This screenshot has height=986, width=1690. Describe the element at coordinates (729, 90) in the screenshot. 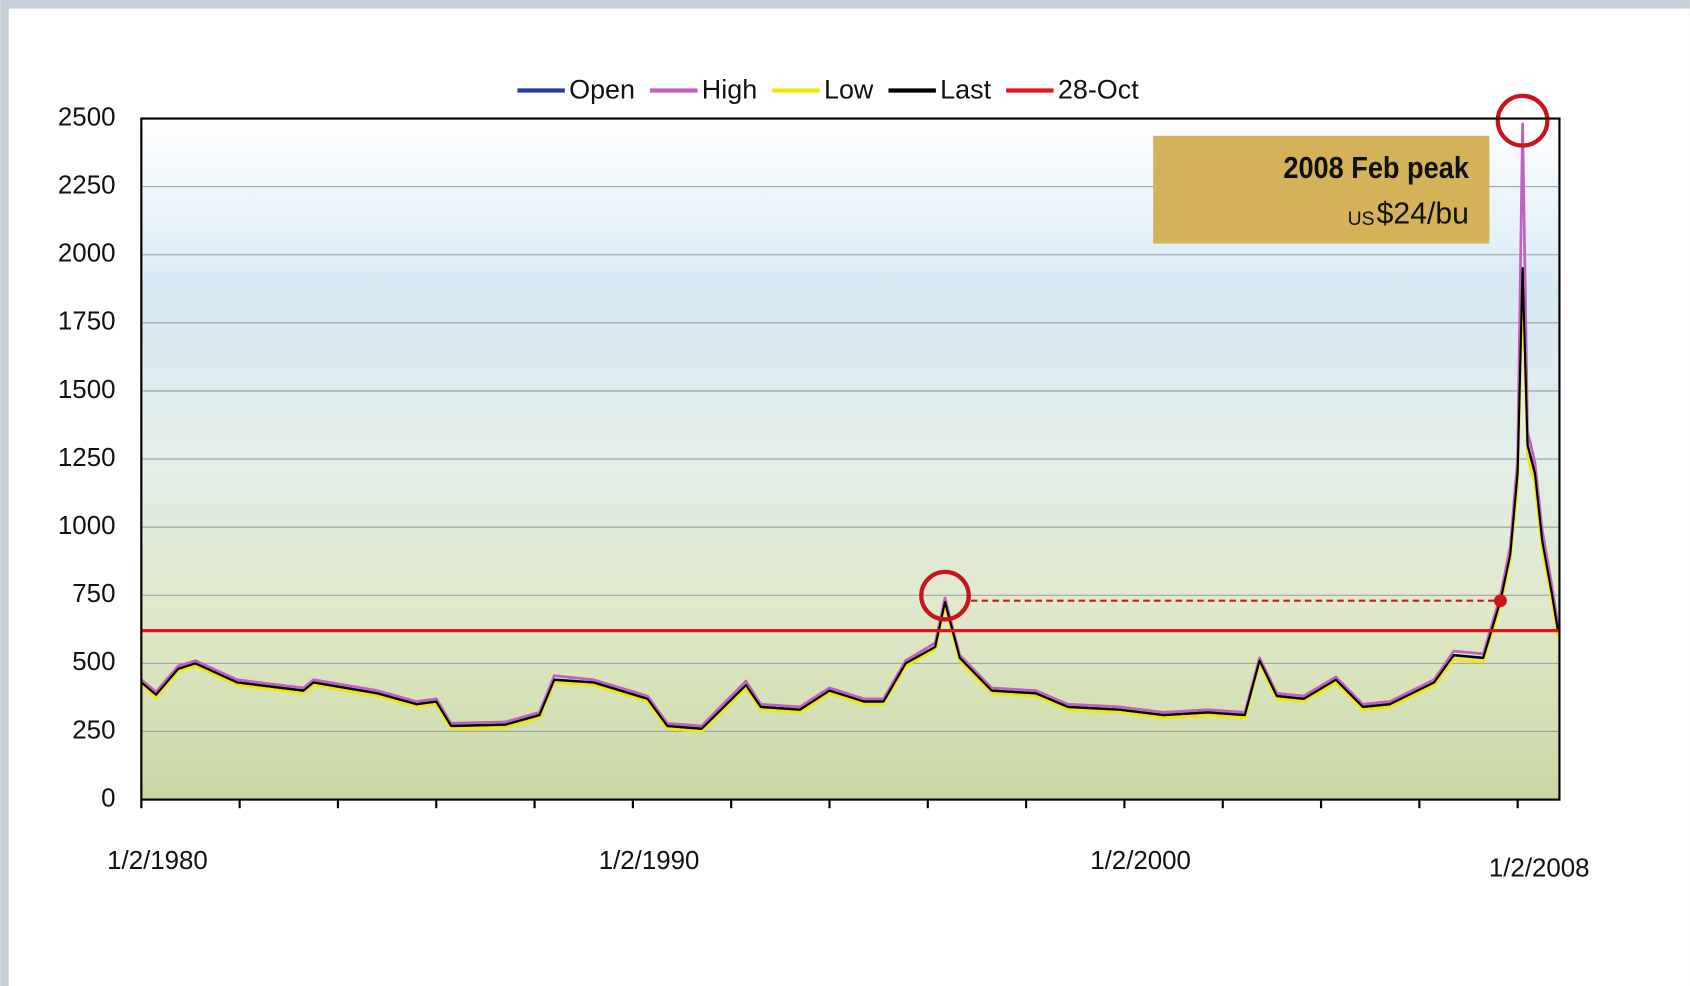

I see `legend-label: High` at that location.